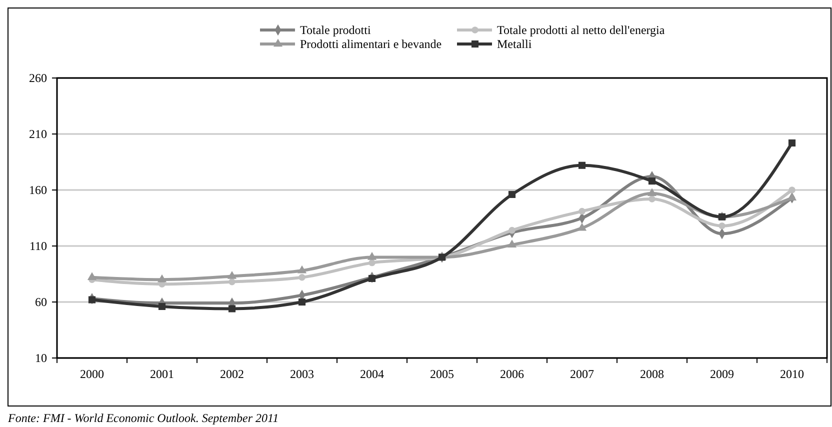  Describe the element at coordinates (371, 44) in the screenshot. I see `legend-label: Prodotti alimentari e bevande` at that location.